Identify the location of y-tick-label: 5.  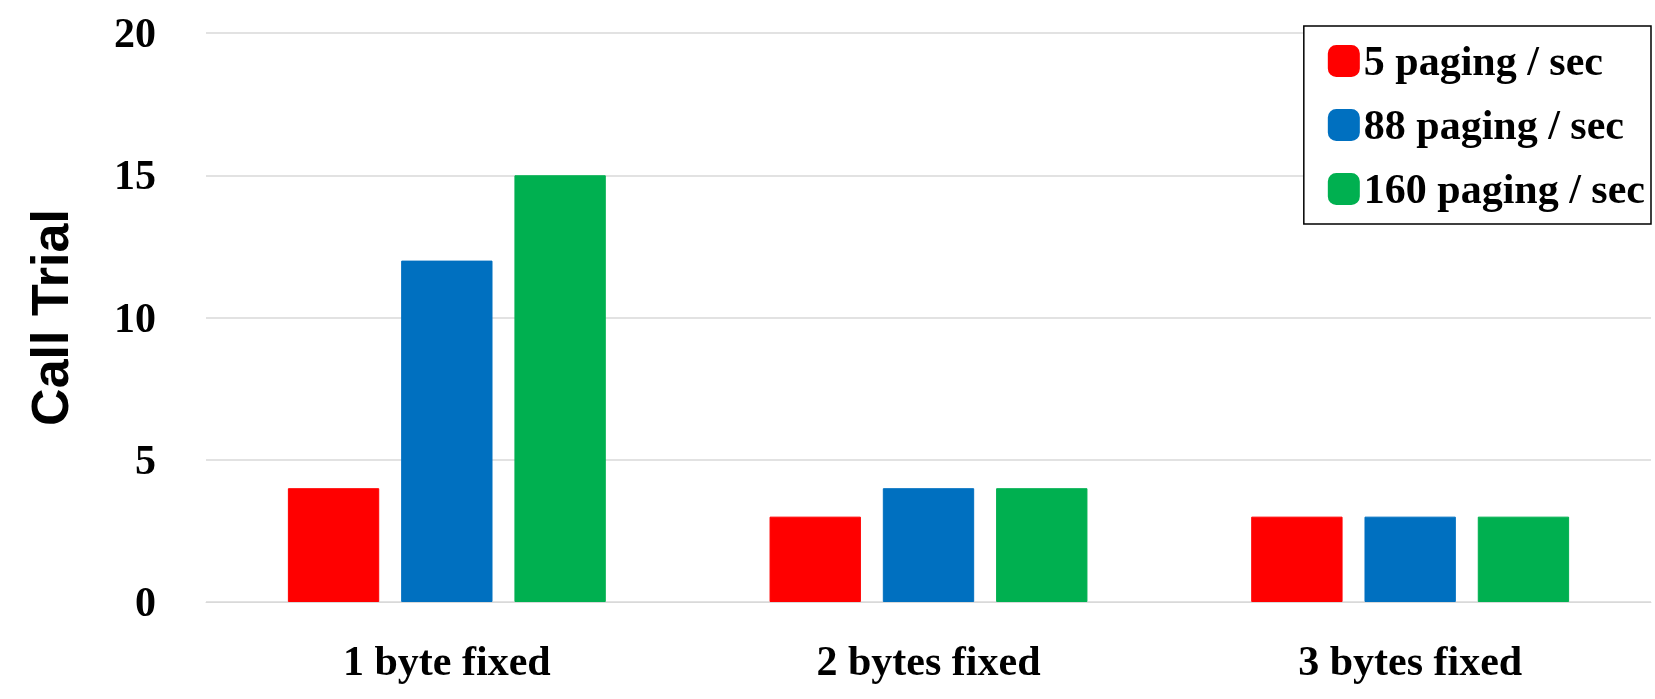
(145, 459).